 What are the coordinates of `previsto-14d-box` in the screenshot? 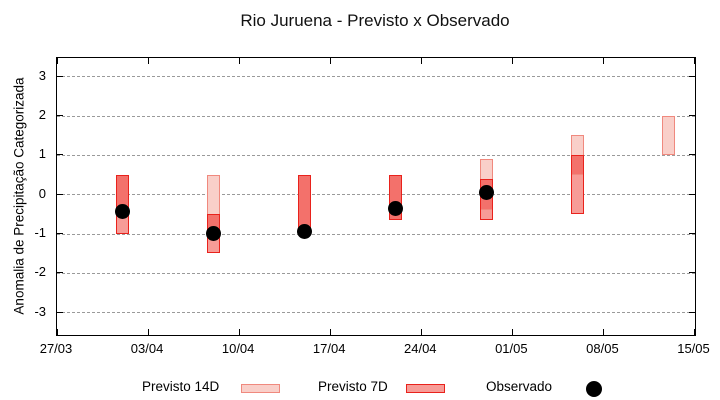 It's located at (668, 135).